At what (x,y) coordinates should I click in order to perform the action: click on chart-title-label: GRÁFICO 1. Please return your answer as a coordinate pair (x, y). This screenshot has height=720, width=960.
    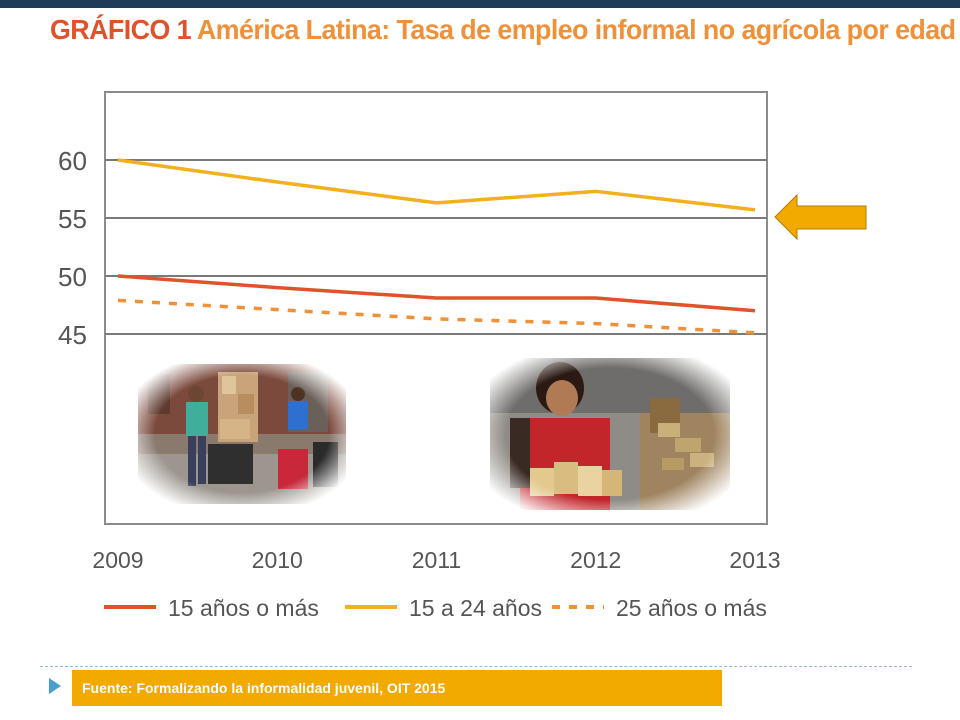
    Looking at the image, I should click on (121, 29).